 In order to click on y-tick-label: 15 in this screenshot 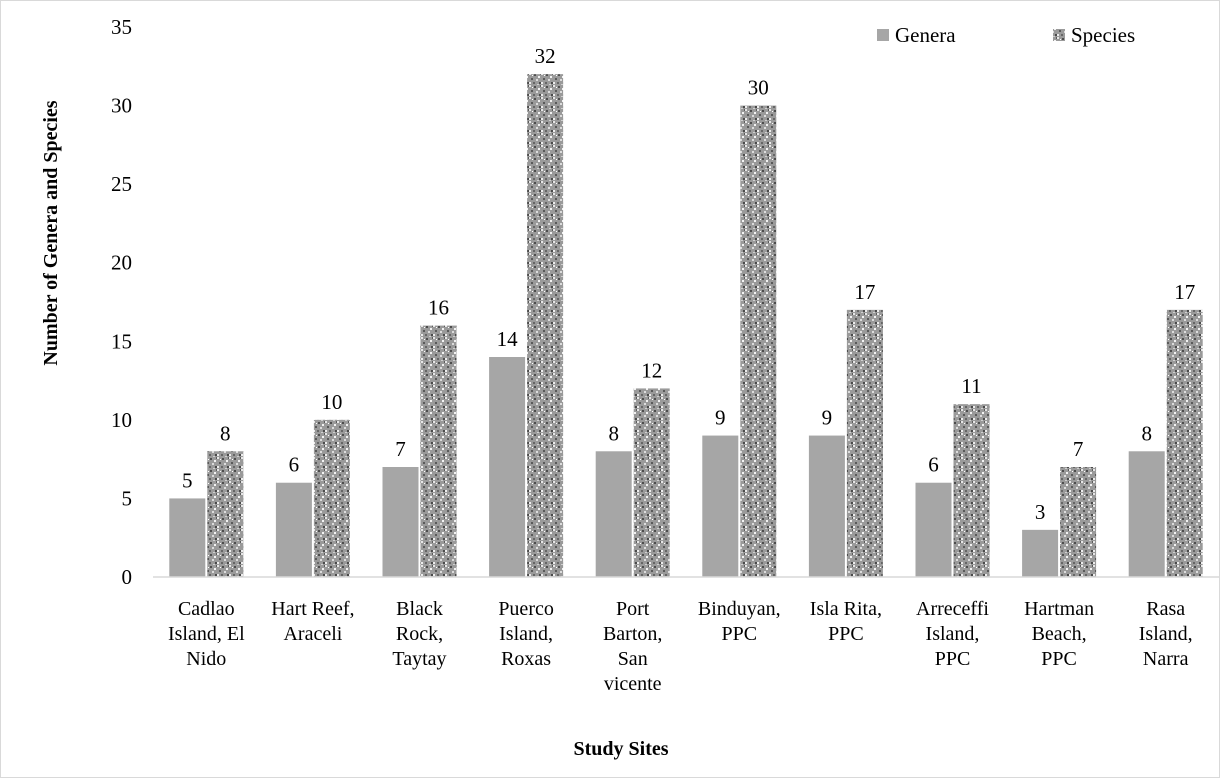, I will do `click(121, 341)`.